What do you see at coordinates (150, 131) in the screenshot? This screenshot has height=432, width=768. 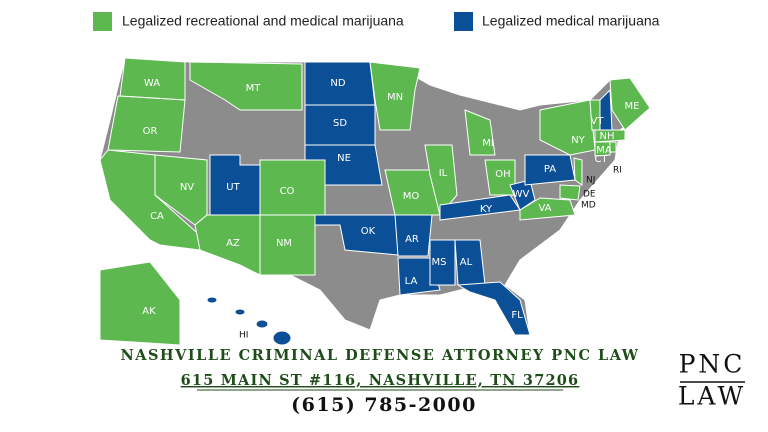 I see `state-label: OR` at bounding box center [150, 131].